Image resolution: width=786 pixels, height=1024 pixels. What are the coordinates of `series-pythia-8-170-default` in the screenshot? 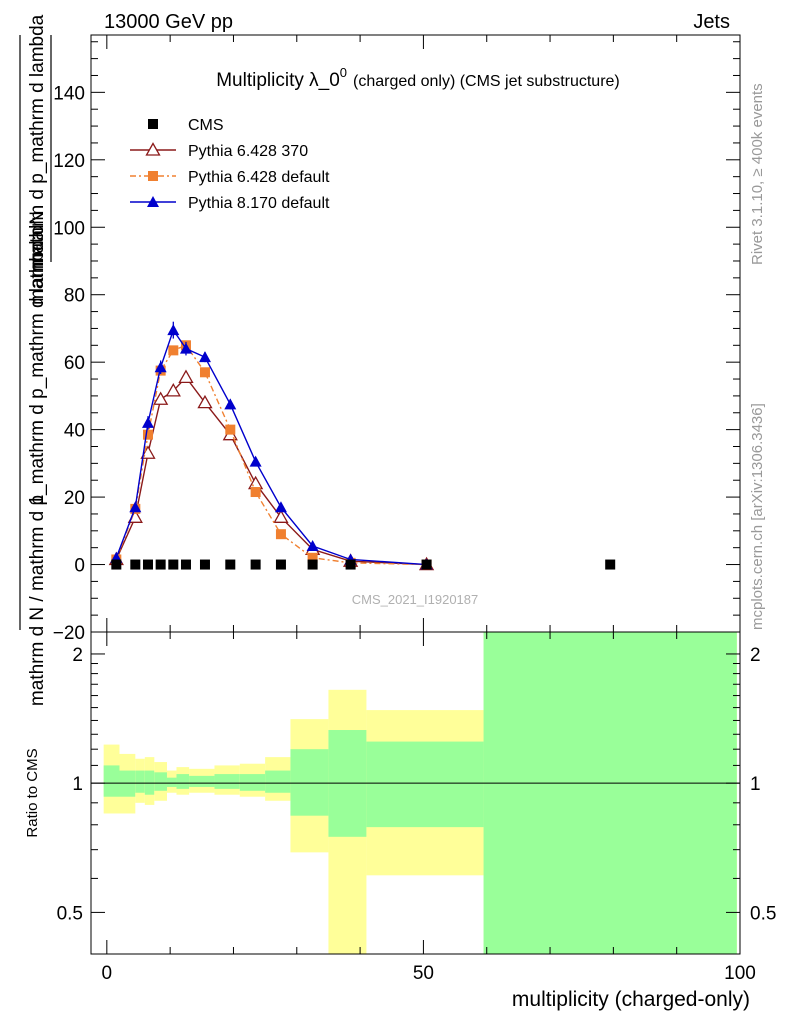 It's located at (271, 445).